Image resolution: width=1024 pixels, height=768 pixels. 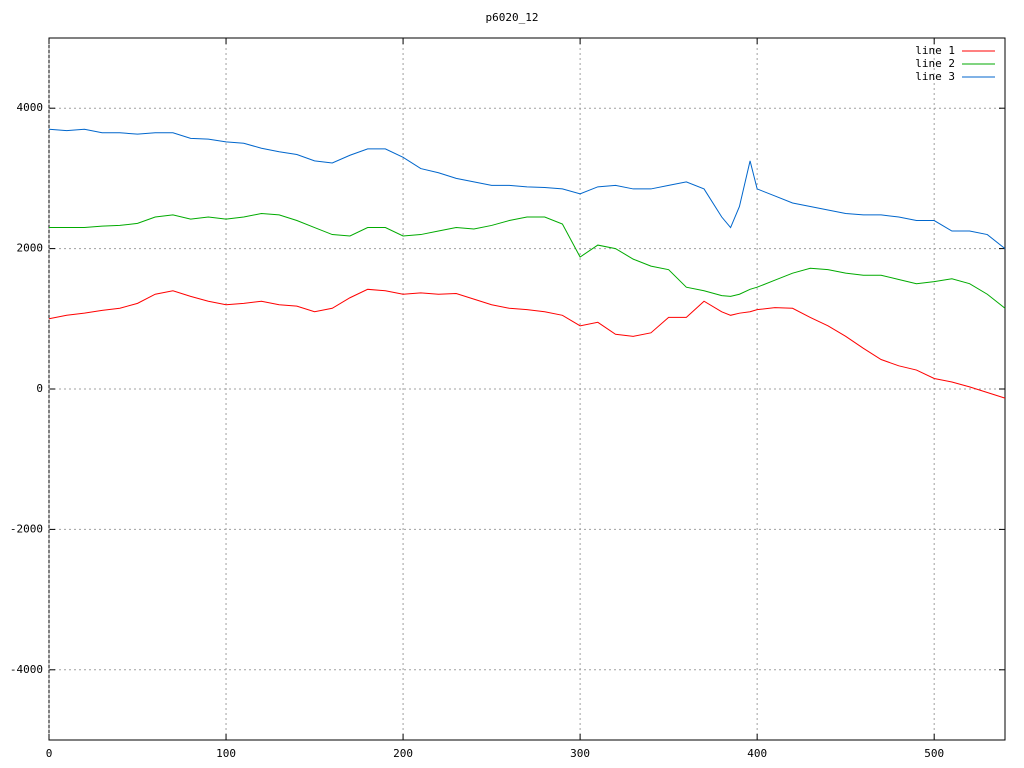 I want to click on y-tick-label: 2000, so click(x=30, y=248).